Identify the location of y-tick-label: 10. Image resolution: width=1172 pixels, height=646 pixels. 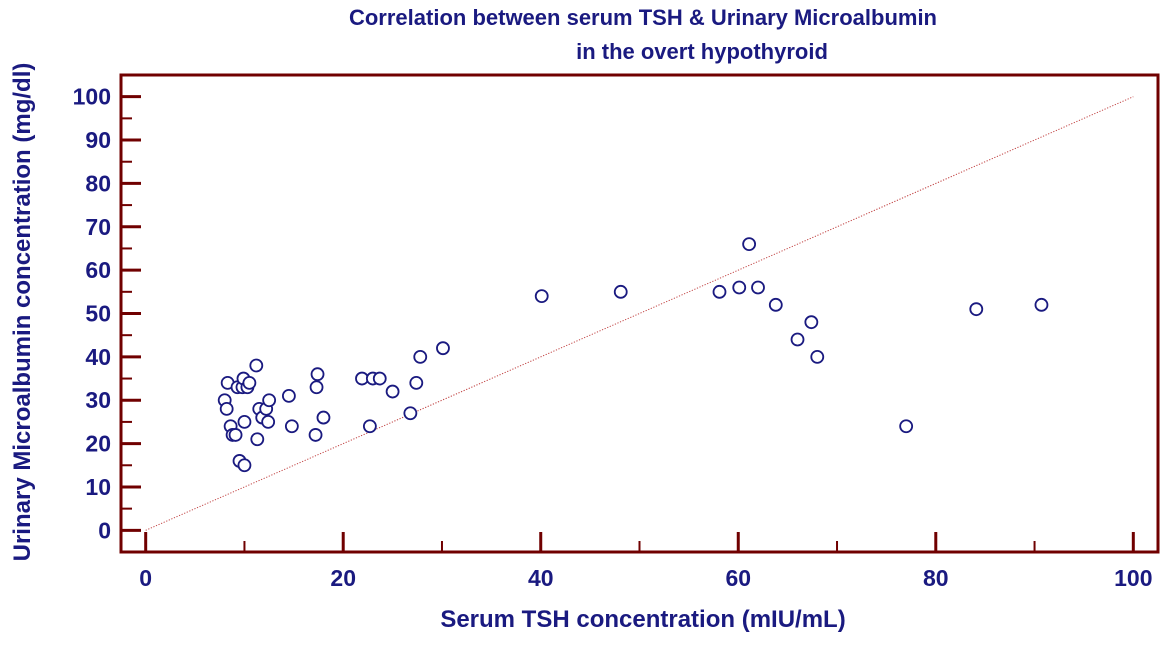
(98, 487).